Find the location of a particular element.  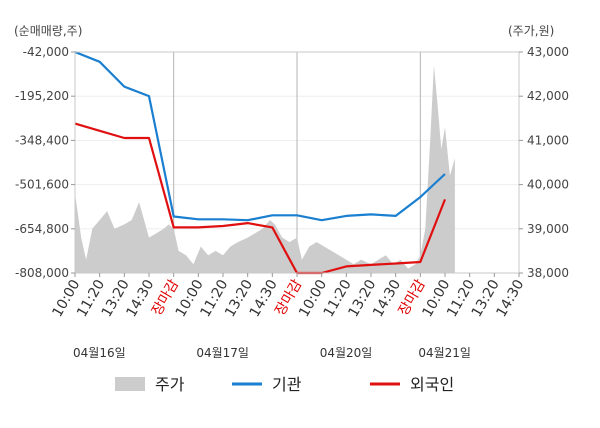

right-tick-label: 42,000 is located at coordinates (548, 96).